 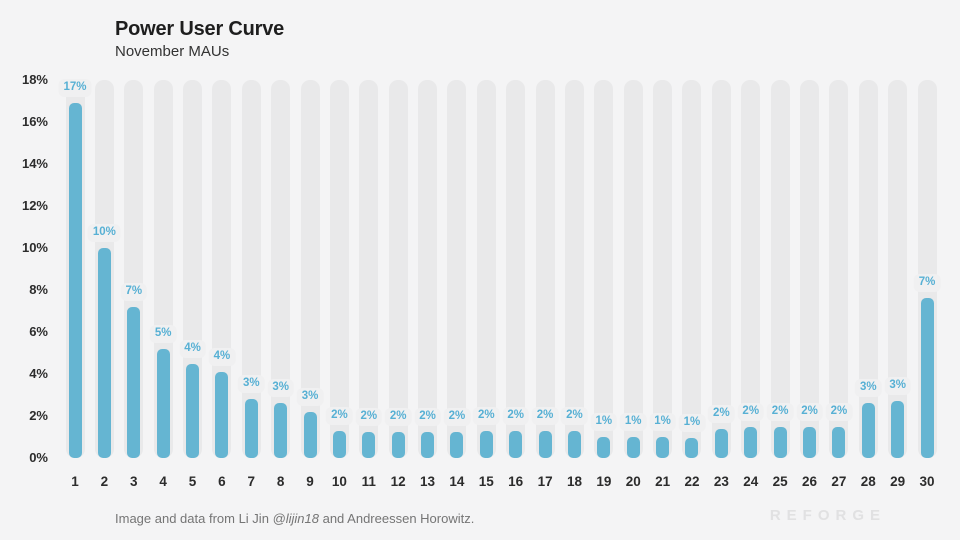 I want to click on chart-title: Power User Curve, so click(x=200, y=29).